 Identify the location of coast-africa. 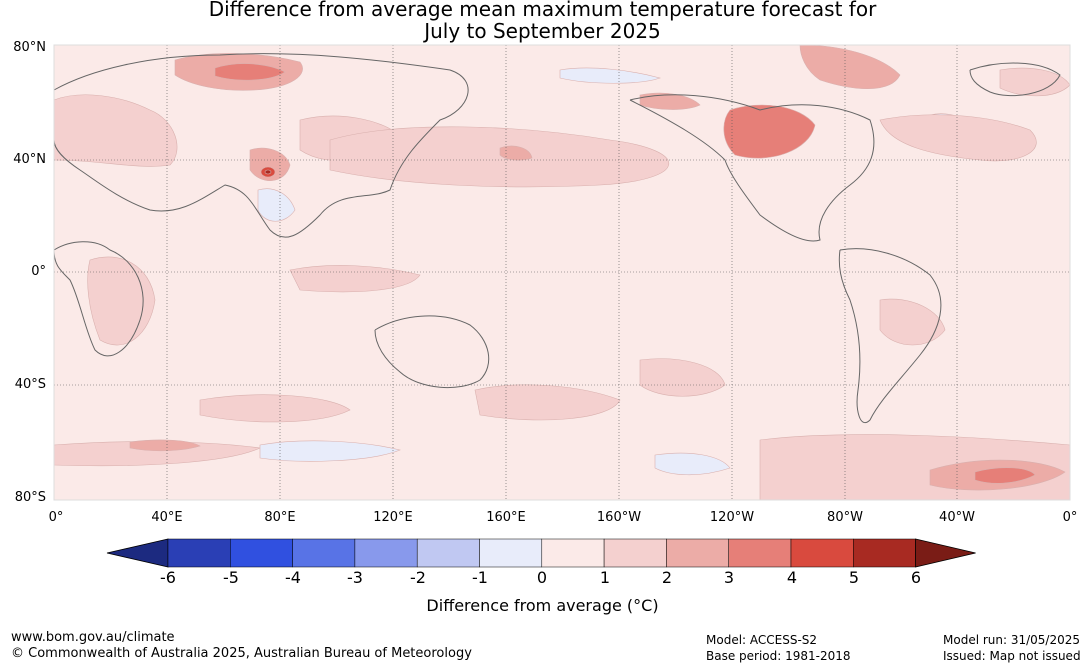
(98, 299).